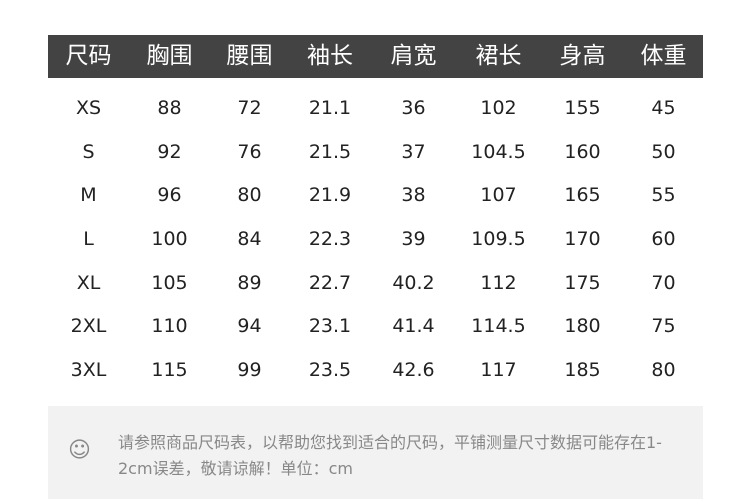  Describe the element at coordinates (498, 326) in the screenshot. I see `table-cell: 114.5` at that location.